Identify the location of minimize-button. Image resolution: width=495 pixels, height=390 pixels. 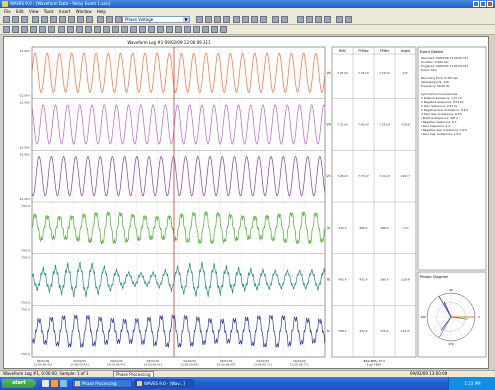
(476, 4).